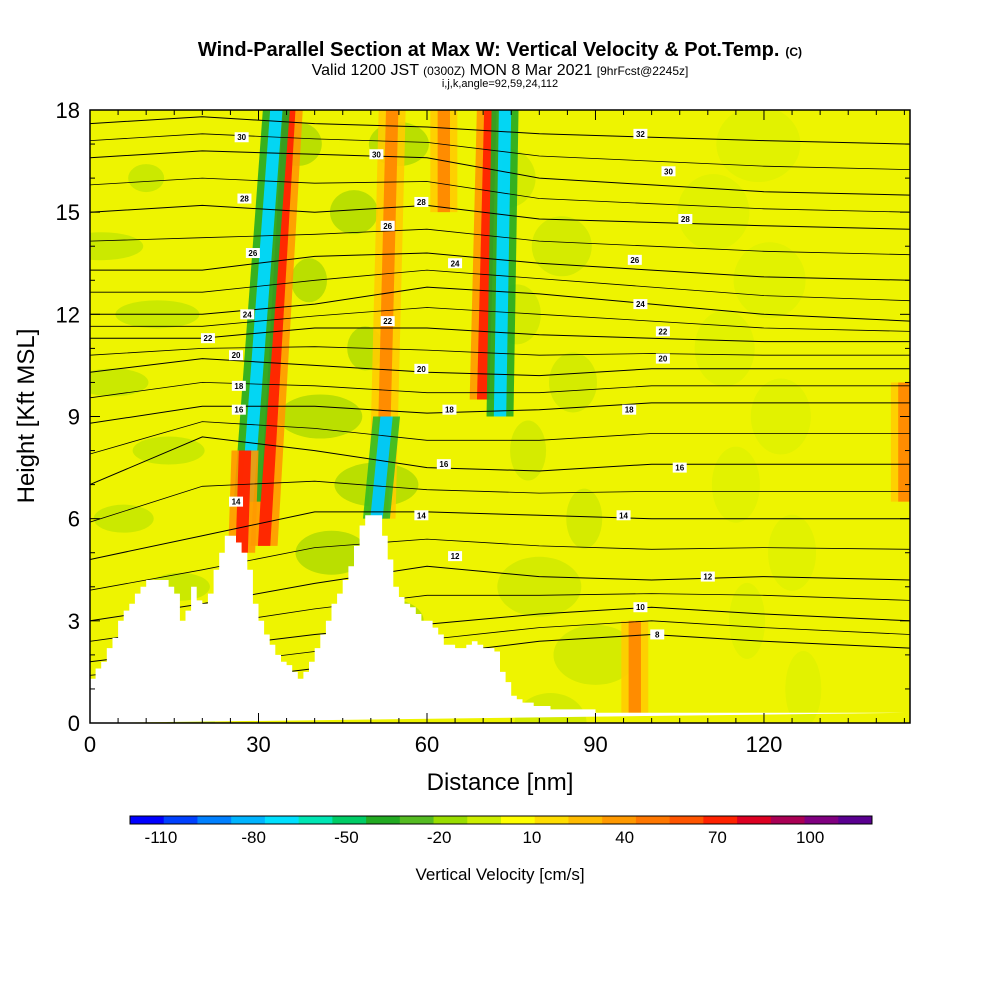  I want to click on colorbar-frame, so click(501, 820).